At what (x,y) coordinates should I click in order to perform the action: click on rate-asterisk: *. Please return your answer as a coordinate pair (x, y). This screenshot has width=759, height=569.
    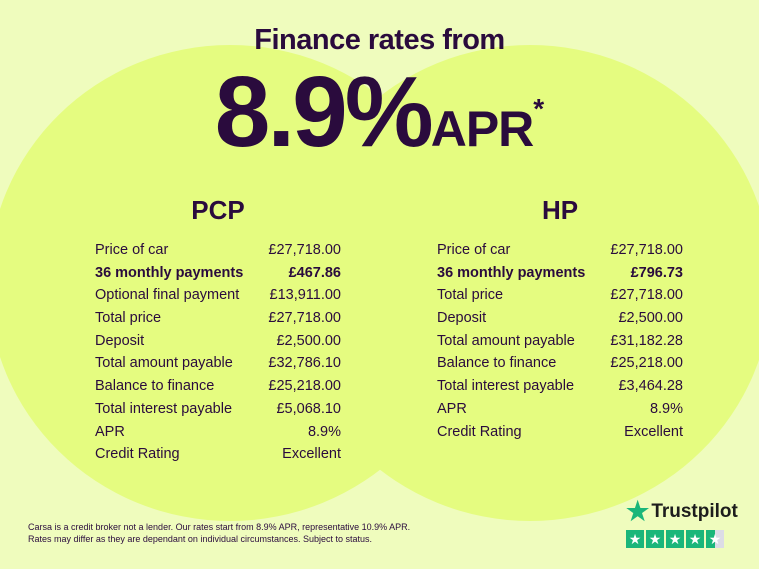
    Looking at the image, I should click on (539, 108).